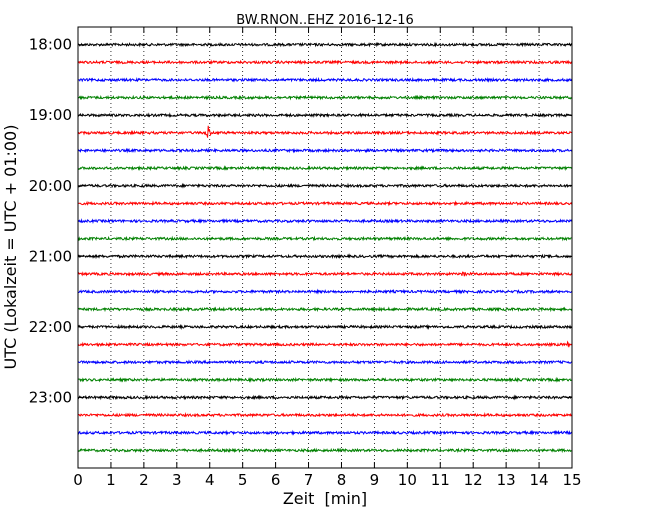  Describe the element at coordinates (177, 480) in the screenshot. I see `x-tick-label: 3` at that location.